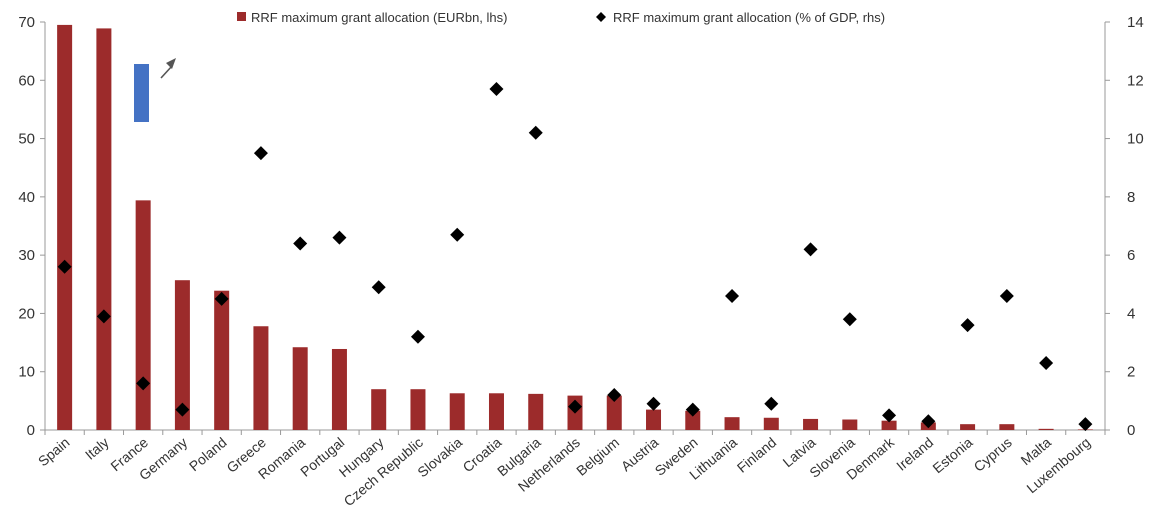  What do you see at coordinates (26, 372) in the screenshot?
I see `left-tick-label: 10` at bounding box center [26, 372].